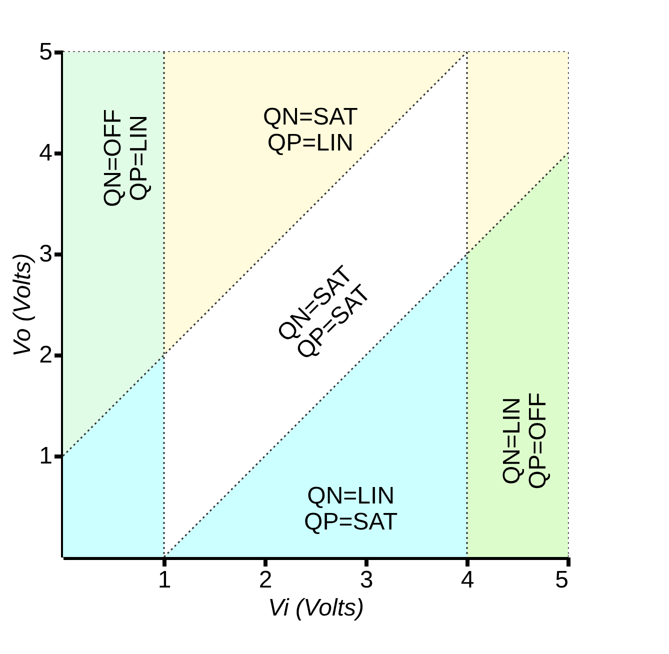 Image resolution: width=669 pixels, height=654 pixels. Describe the element at coordinates (310, 130) in the screenshot. I see `annotation: QN=SAT QP=LIN` at that location.